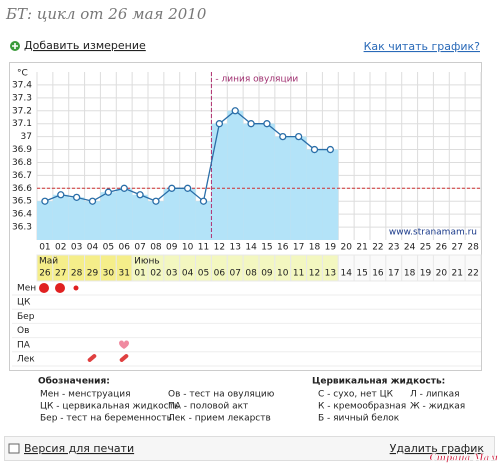  What do you see at coordinates (85, 395) in the screenshot?
I see `legend-item: Мен - менструация` at bounding box center [85, 395].